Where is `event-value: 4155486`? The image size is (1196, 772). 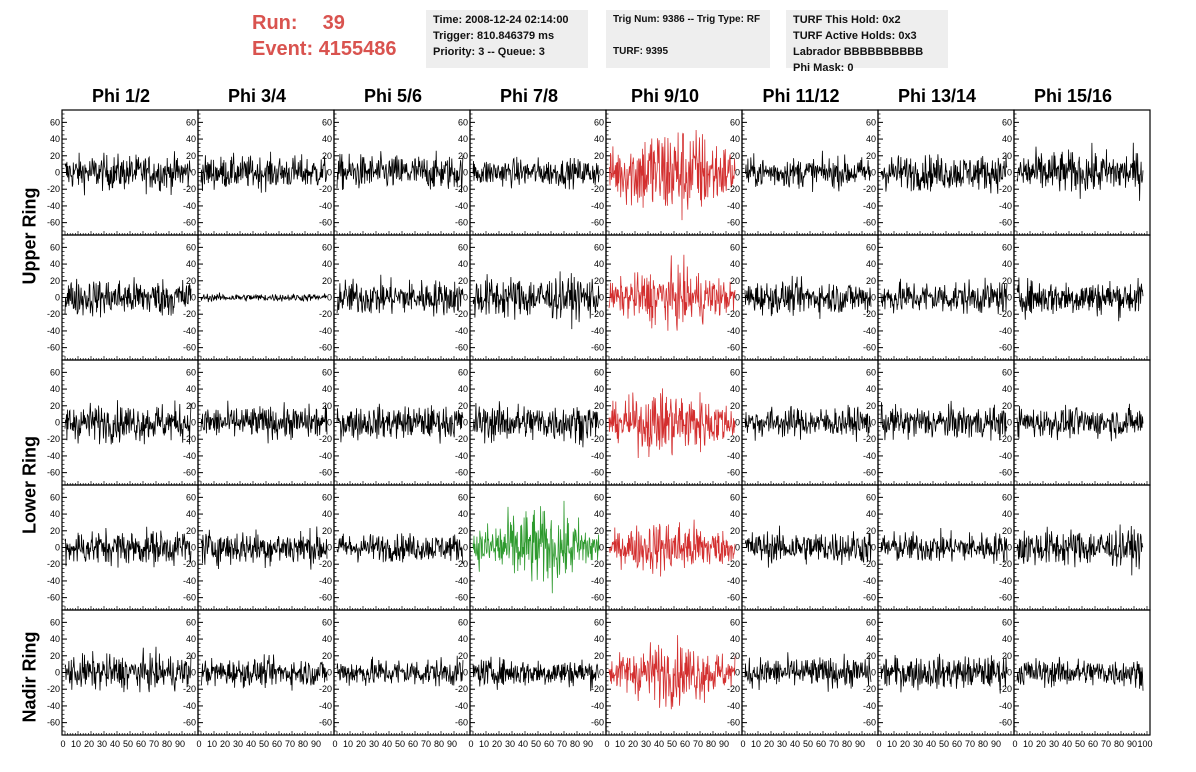
event-value: 4155486 is located at coordinates (357, 49).